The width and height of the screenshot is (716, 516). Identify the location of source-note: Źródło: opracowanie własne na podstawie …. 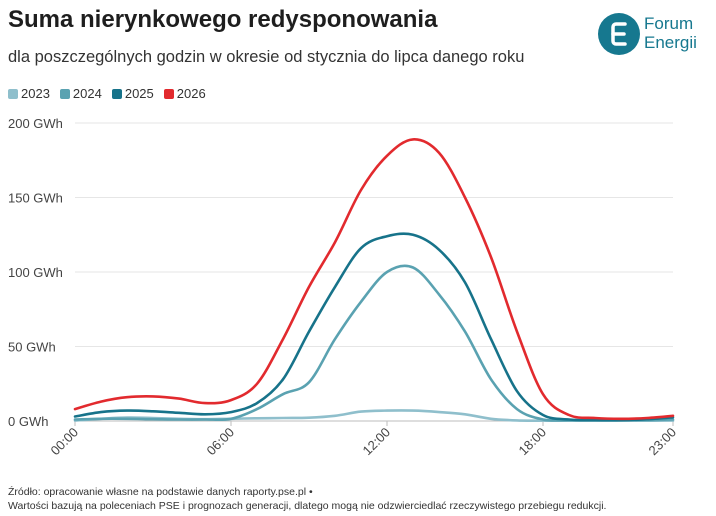
(307, 499).